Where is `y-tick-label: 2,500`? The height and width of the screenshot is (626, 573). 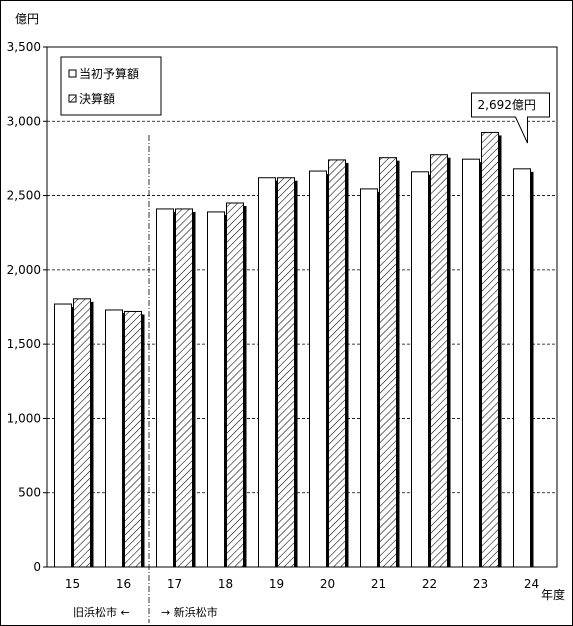 y-tick-label: 2,500 is located at coordinates (24, 196).